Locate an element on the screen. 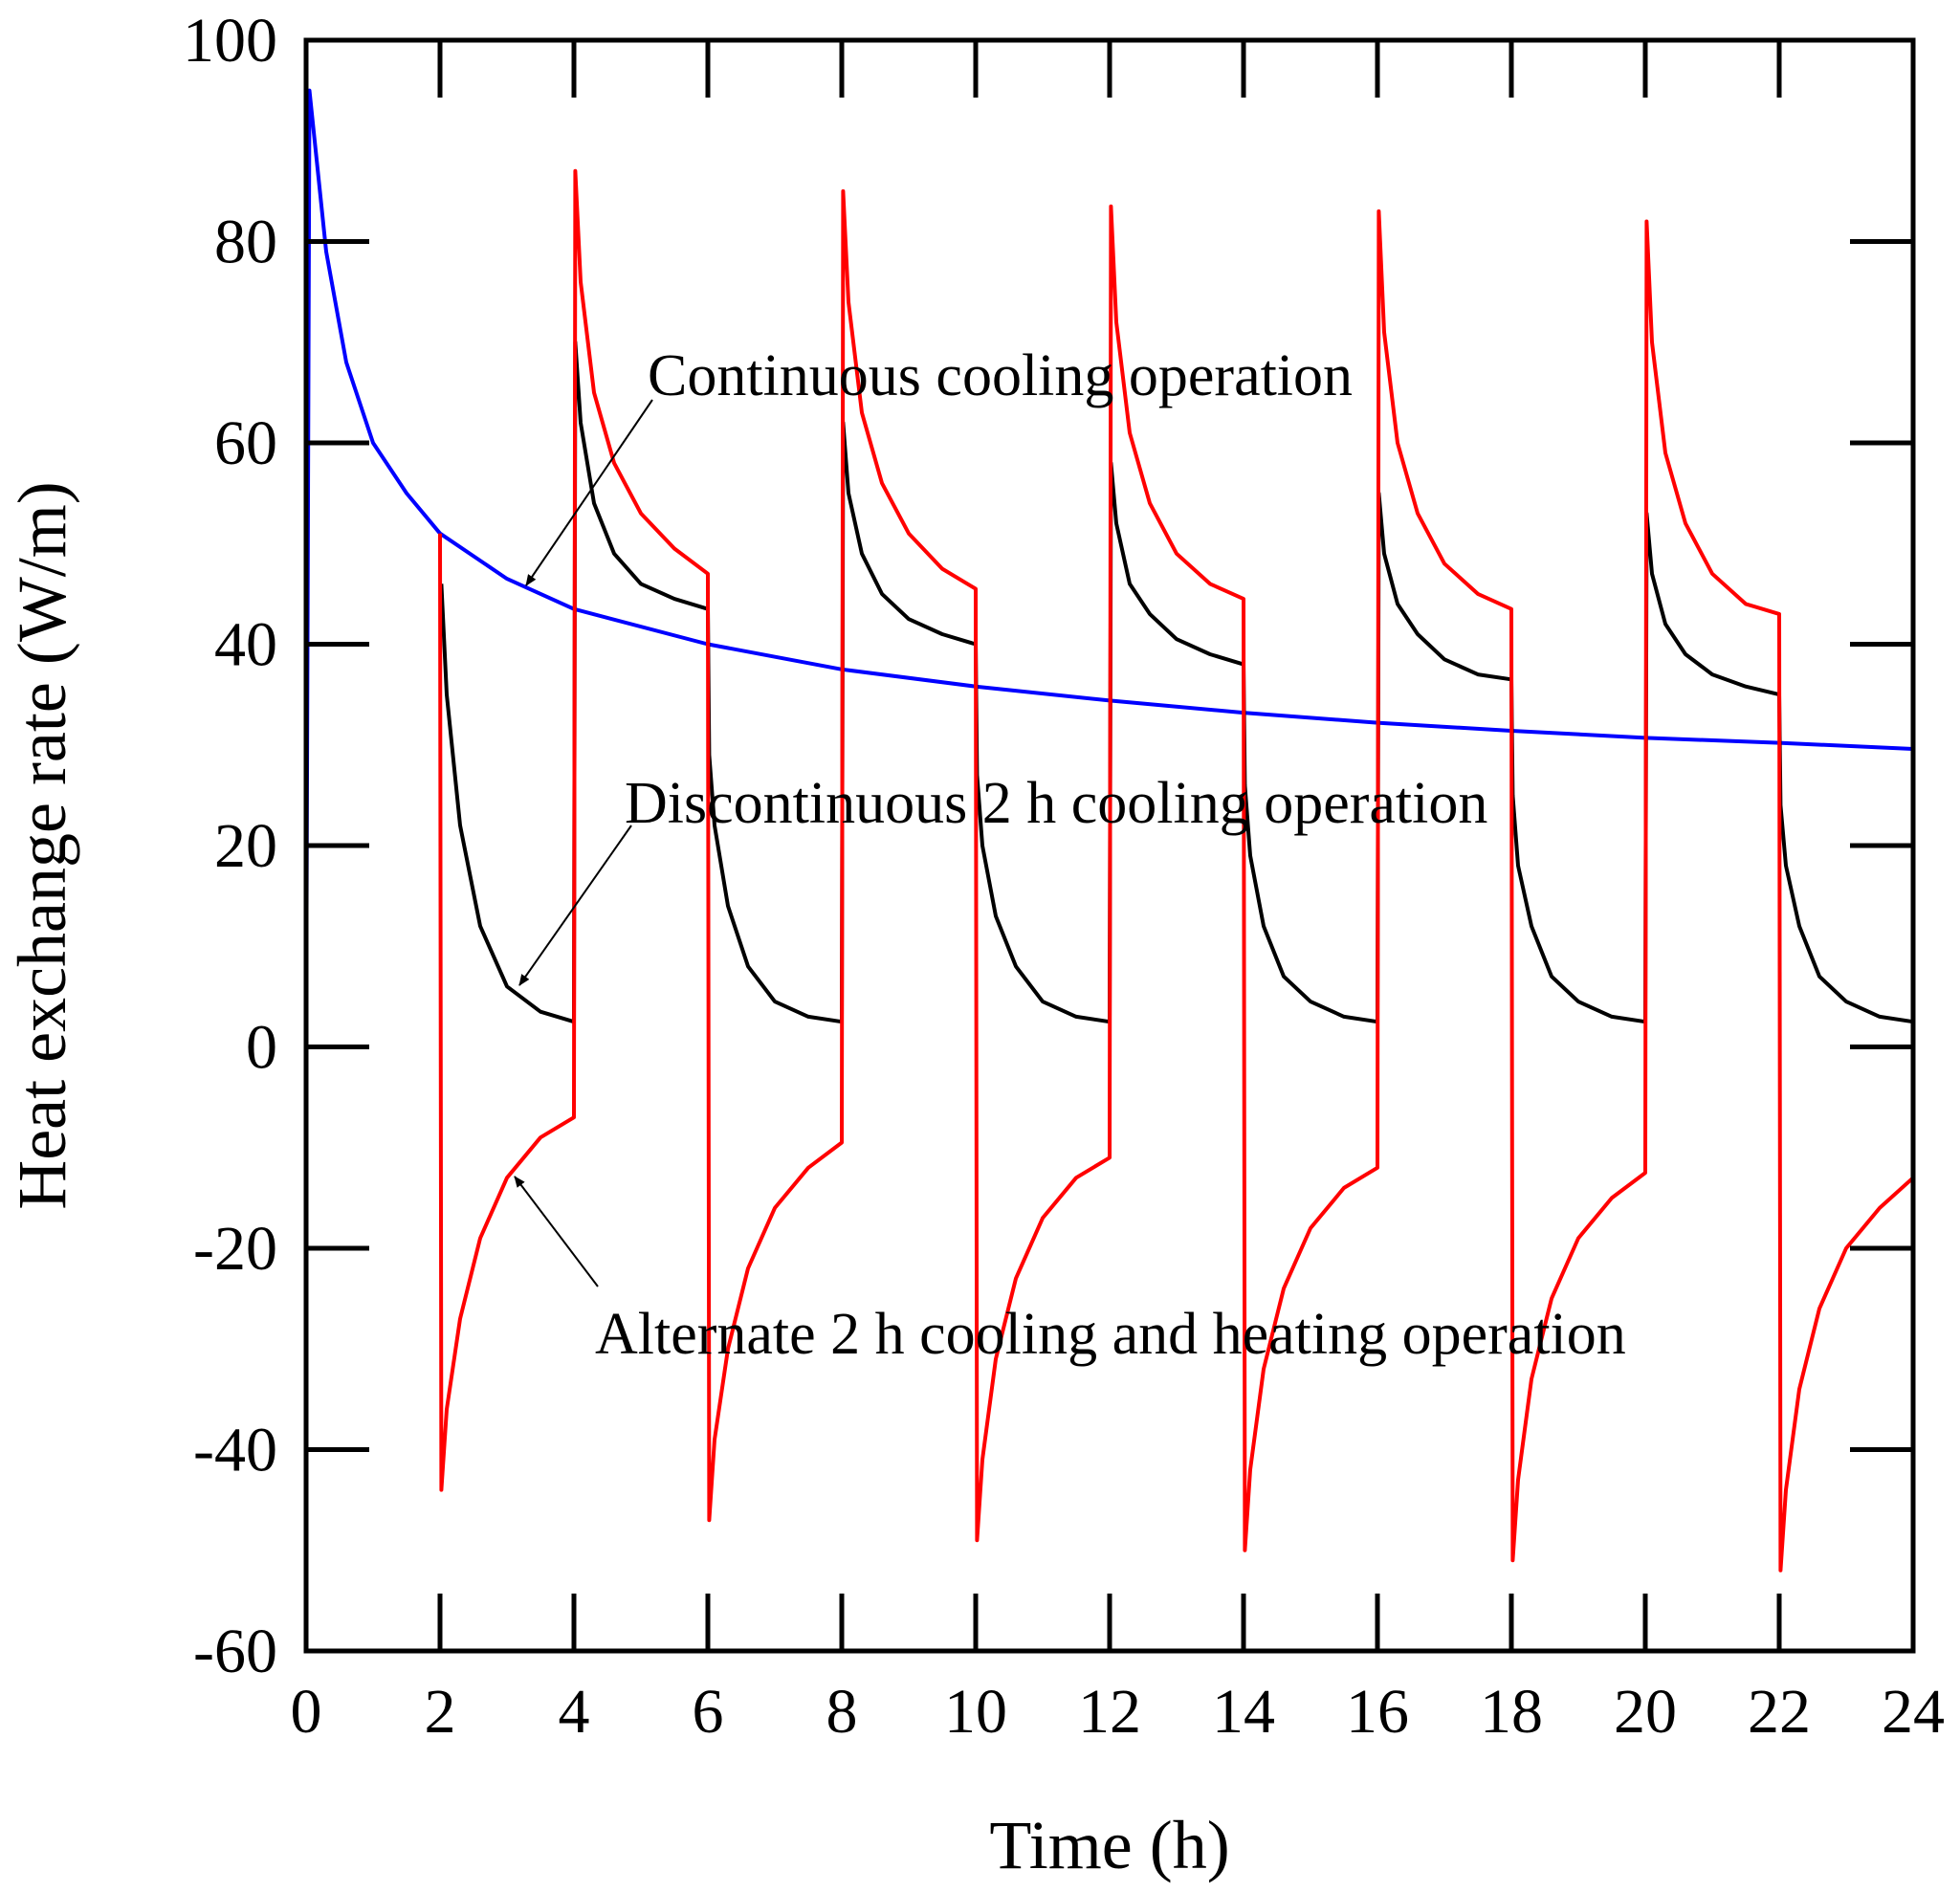 The width and height of the screenshot is (1960, 1892). x-tick-label: 2 is located at coordinates (440, 1712).